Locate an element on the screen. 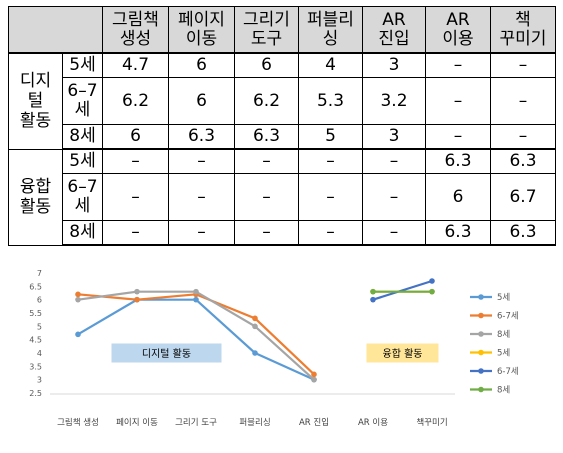 The image size is (563, 453). header-label: 그림책 생성 is located at coordinates (135, 29).